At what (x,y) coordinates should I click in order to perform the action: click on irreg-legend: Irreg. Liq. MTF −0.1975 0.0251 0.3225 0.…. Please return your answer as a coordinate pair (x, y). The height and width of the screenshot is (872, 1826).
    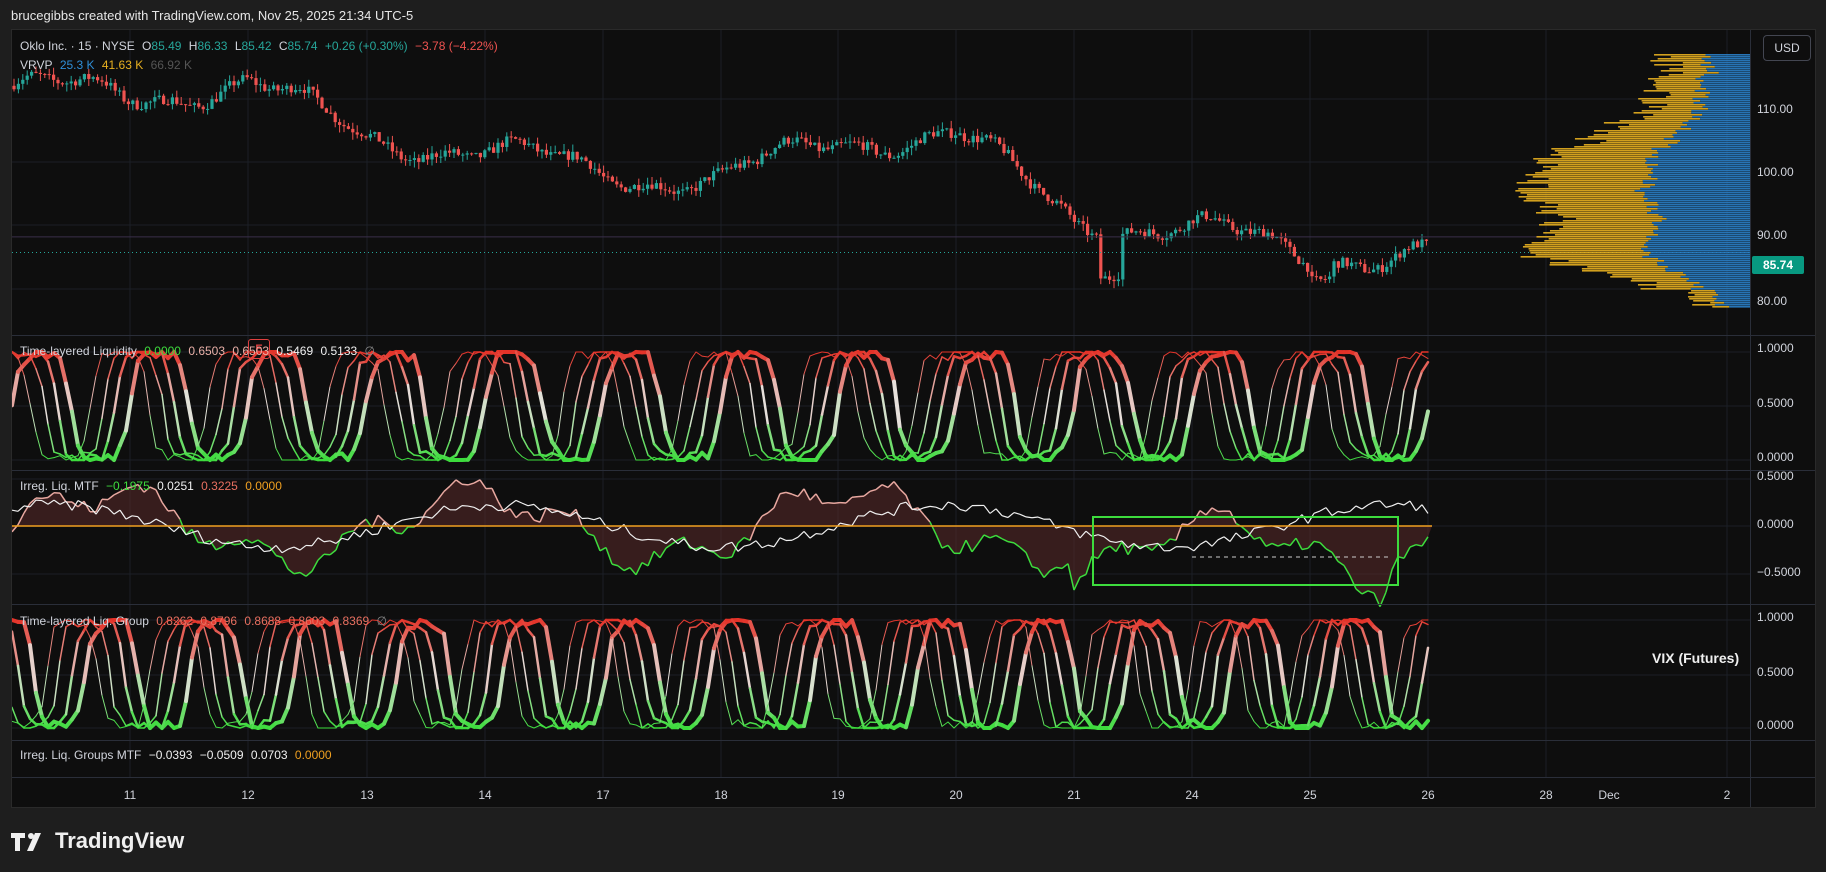
    Looking at the image, I should click on (153, 486).